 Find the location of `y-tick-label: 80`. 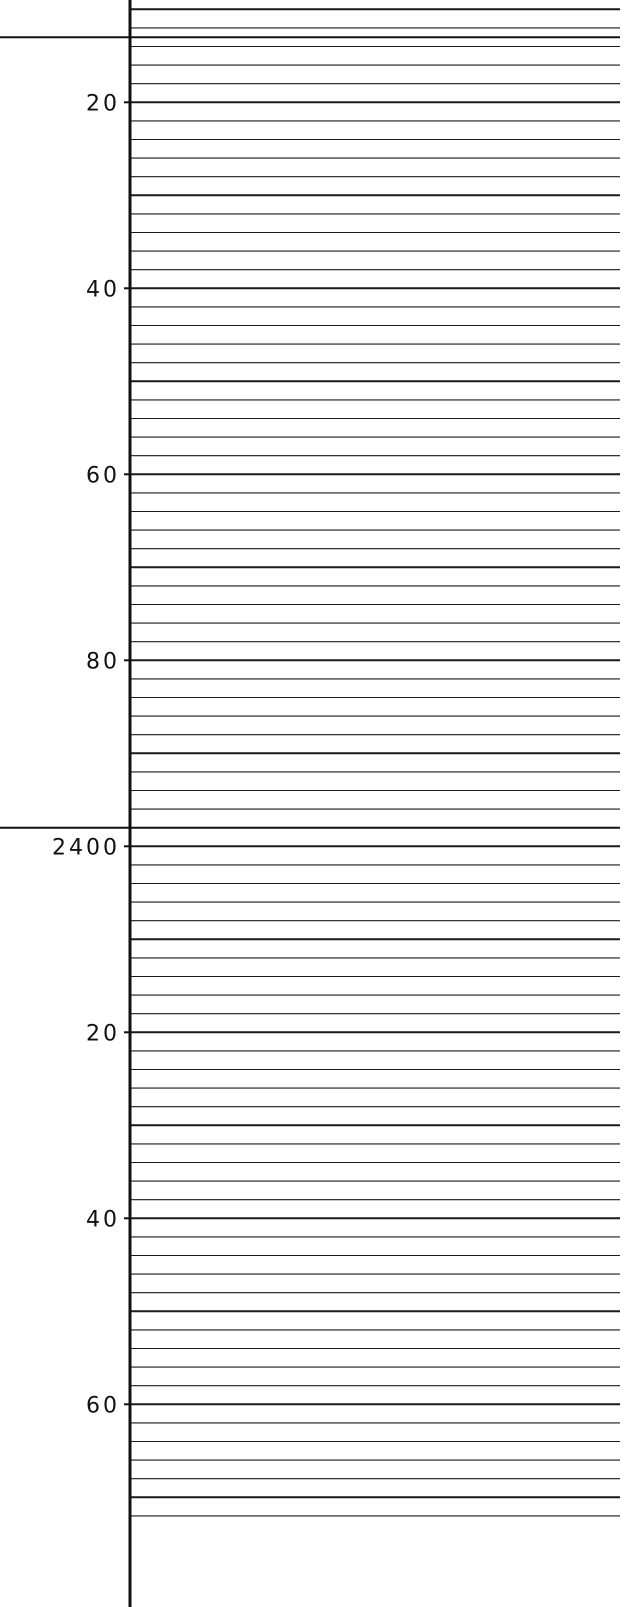

y-tick-label: 80 is located at coordinates (103, 661).